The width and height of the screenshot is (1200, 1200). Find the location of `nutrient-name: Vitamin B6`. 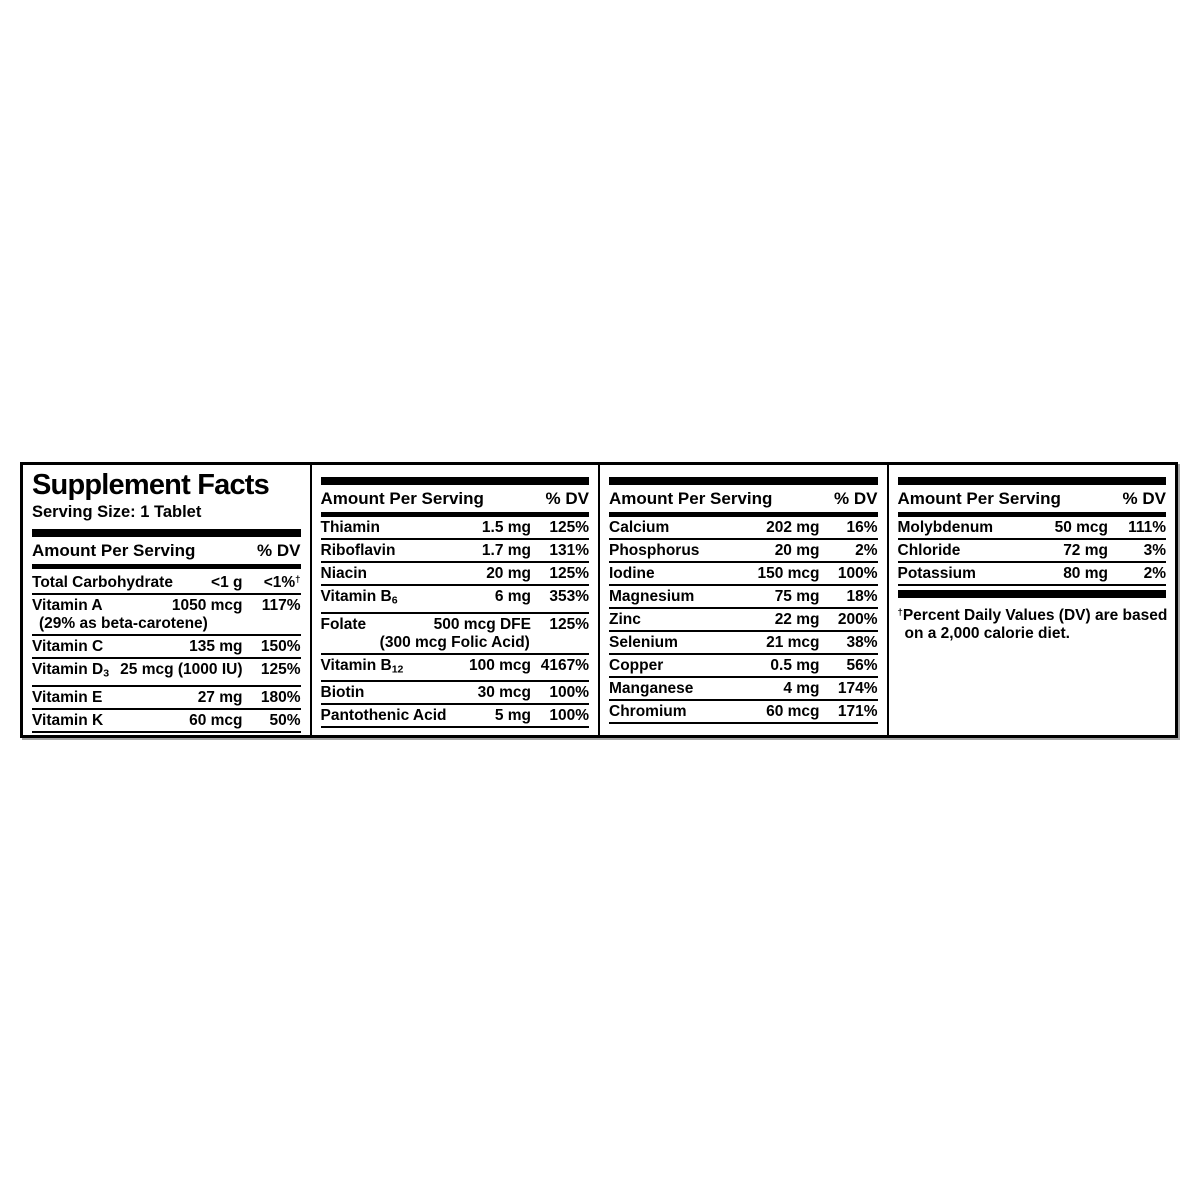

nutrient-name: Vitamin B6 is located at coordinates (359, 597).